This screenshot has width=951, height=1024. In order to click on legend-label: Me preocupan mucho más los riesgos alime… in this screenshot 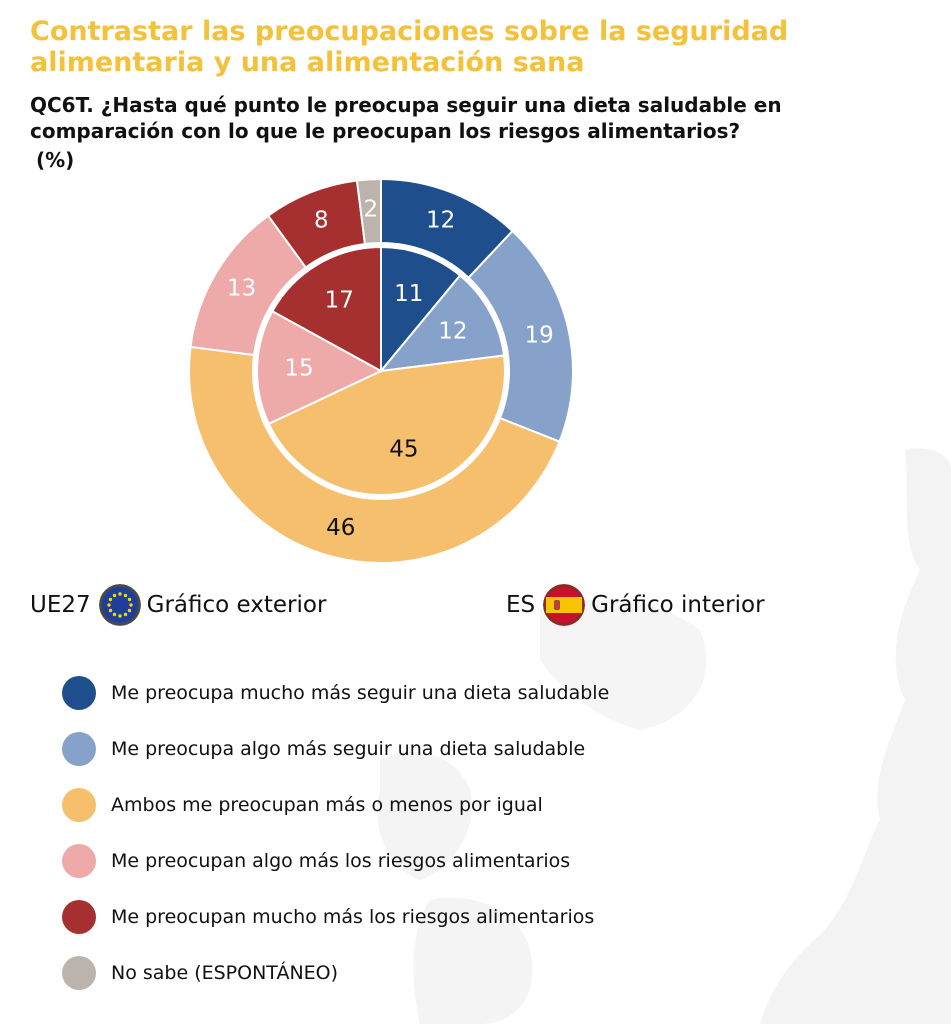, I will do `click(353, 917)`.